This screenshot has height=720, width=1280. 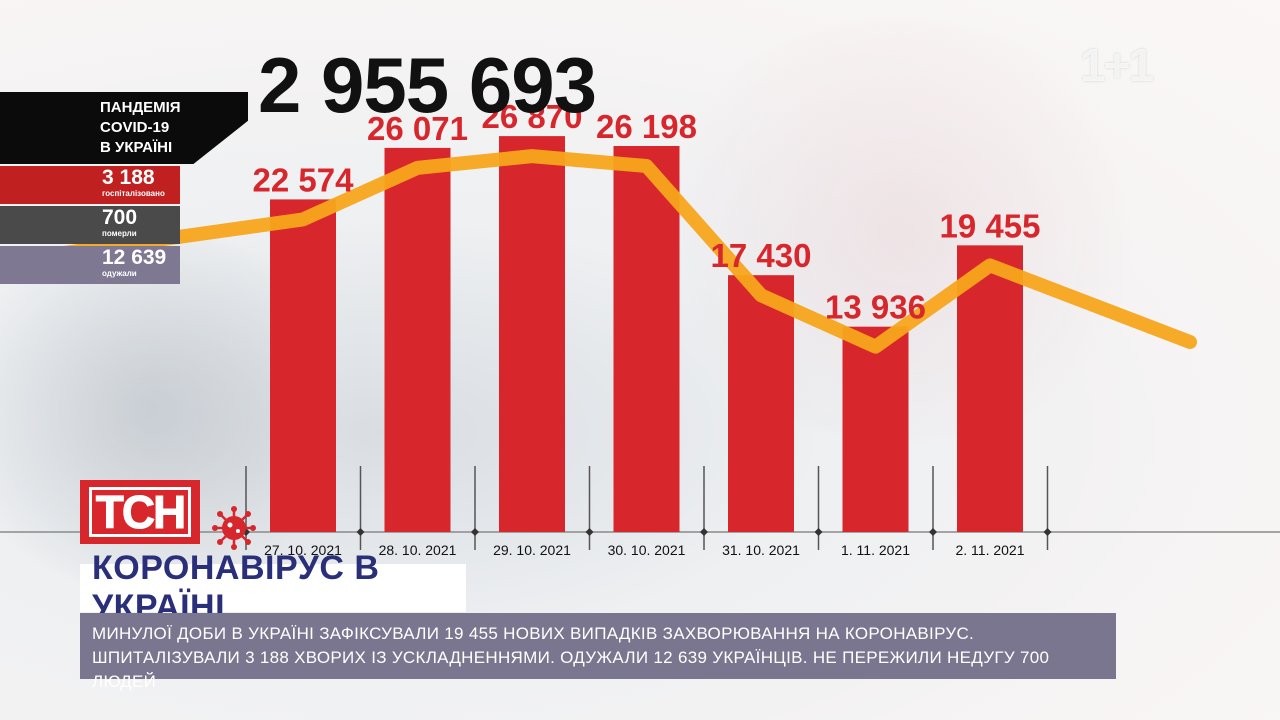 I want to click on panel-title-box, so click(x=124, y=128).